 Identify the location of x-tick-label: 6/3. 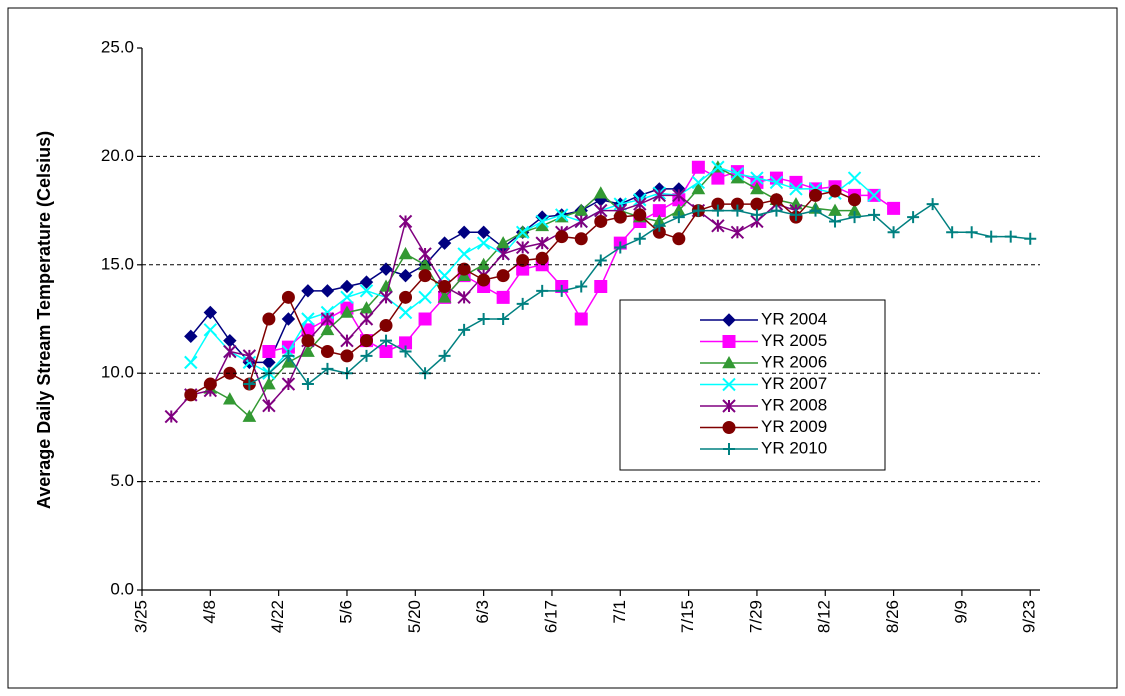
(482, 612).